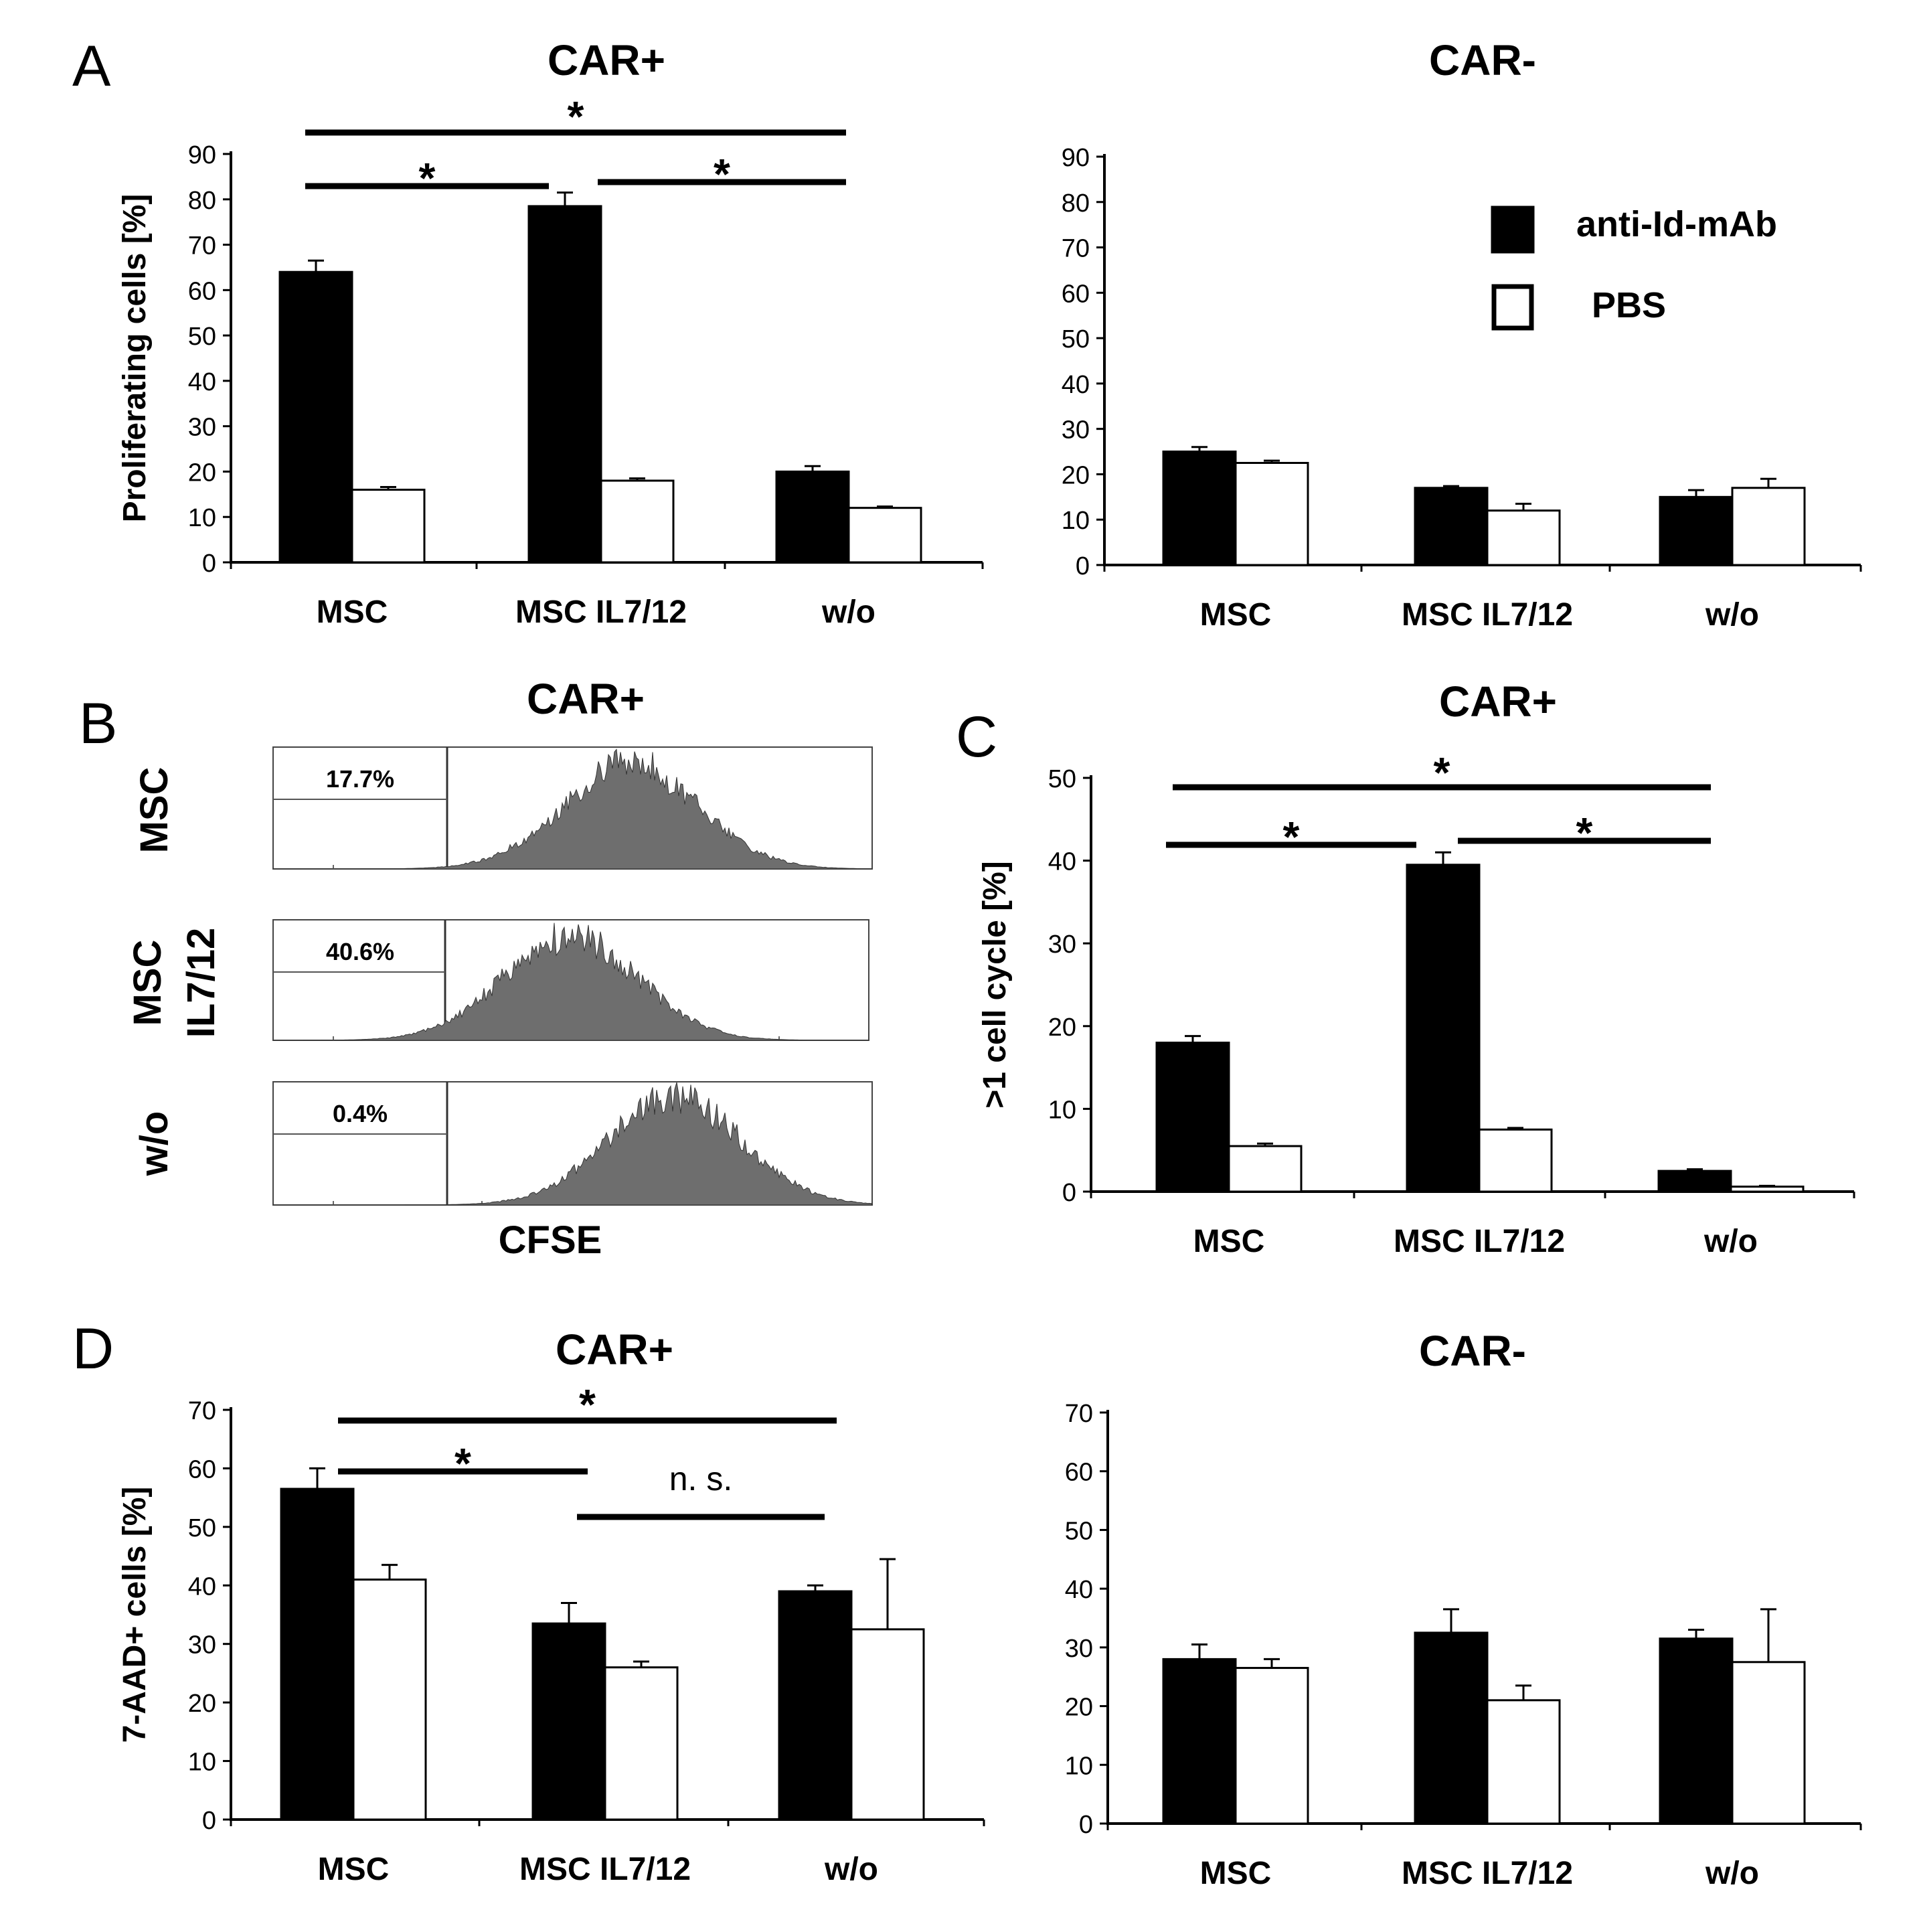 The width and height of the screenshot is (1917, 1932). I want to click on legend-swatch-anti-id-mab, so click(1513, 230).